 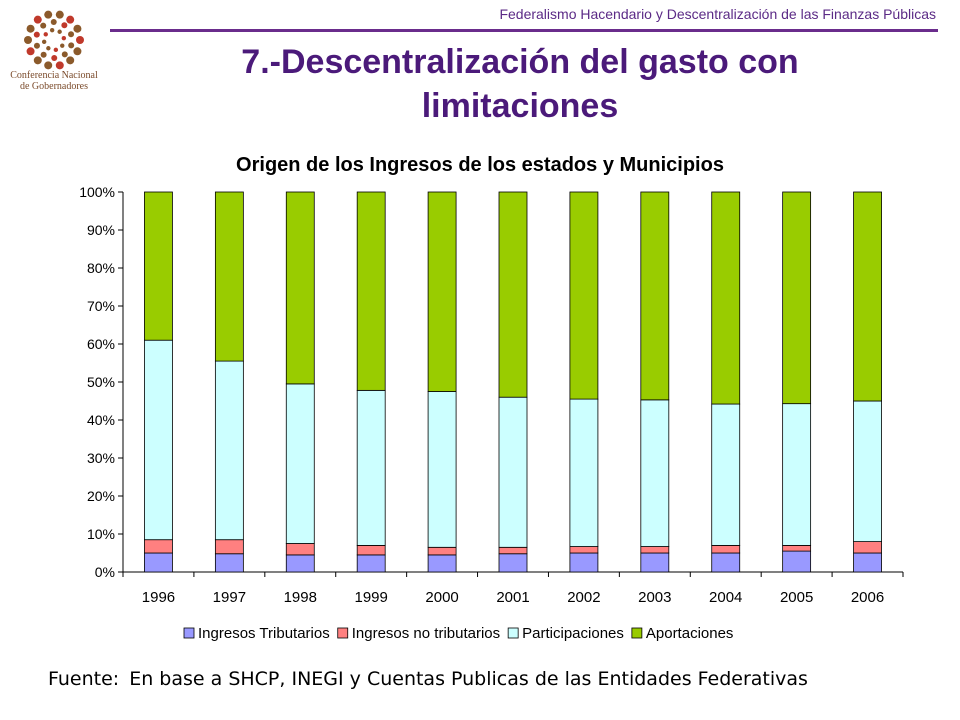 I want to click on x-tick-label: 2000, so click(x=441, y=597).